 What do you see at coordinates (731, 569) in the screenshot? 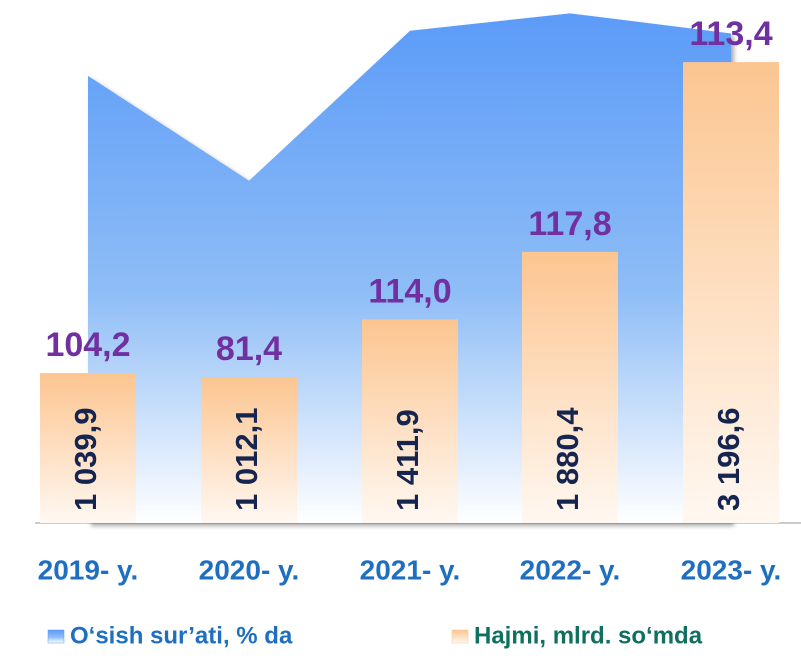
I see `x-tick-label: 2023- y.` at bounding box center [731, 569].